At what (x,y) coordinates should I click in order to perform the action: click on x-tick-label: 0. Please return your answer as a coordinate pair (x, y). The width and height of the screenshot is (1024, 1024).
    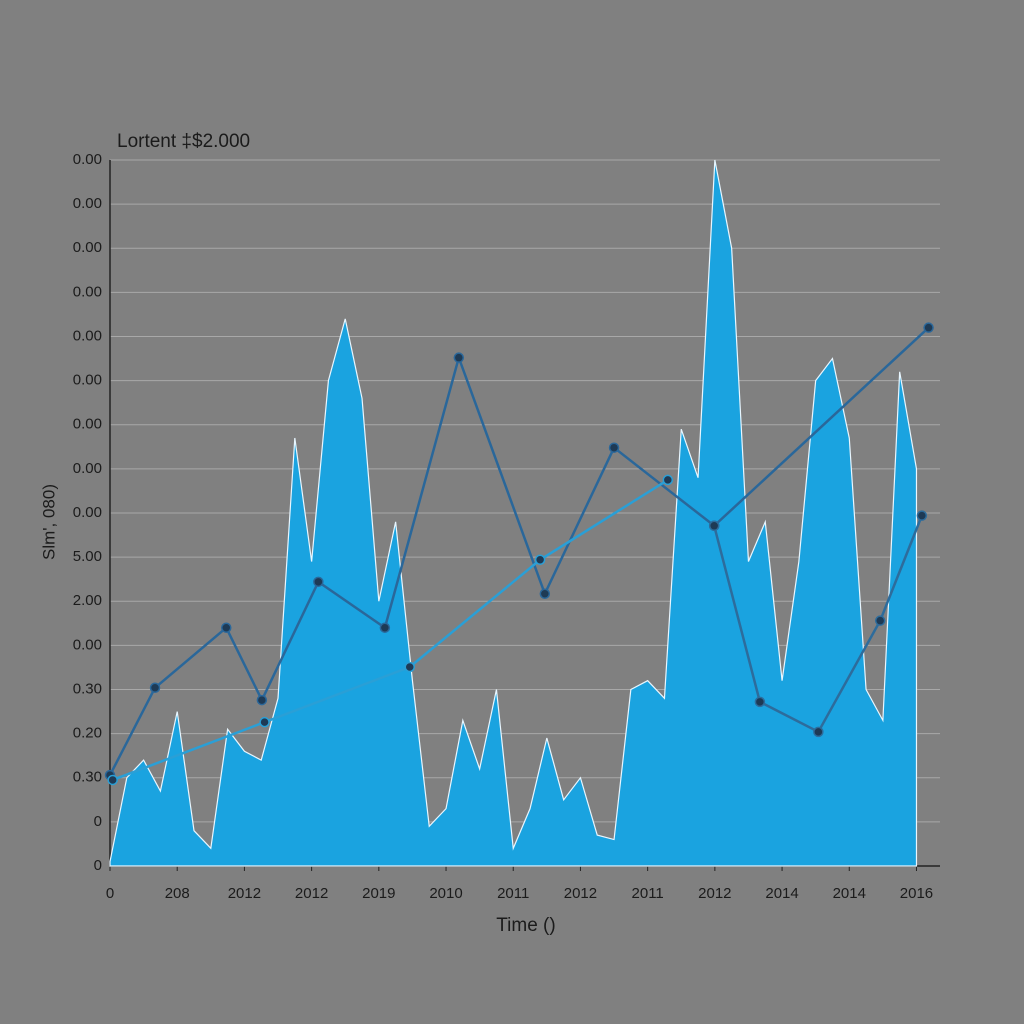
    Looking at the image, I should click on (110, 893).